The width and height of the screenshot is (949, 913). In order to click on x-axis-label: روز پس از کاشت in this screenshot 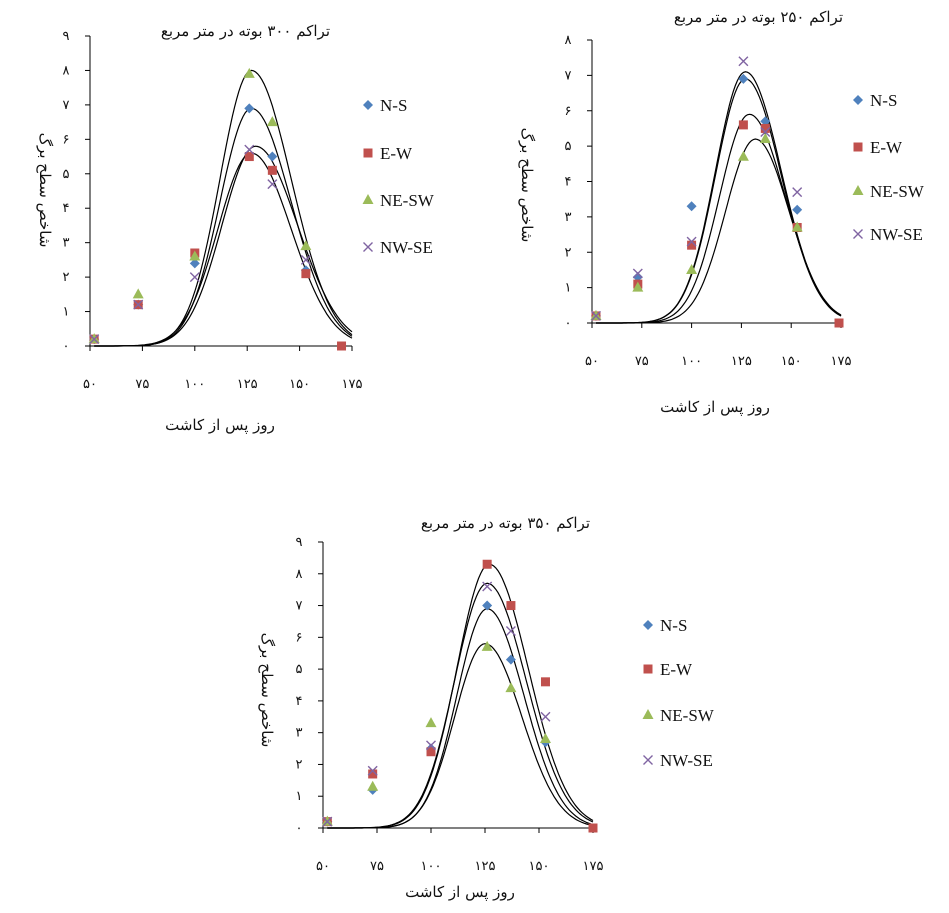, I will do `click(715, 407)`.